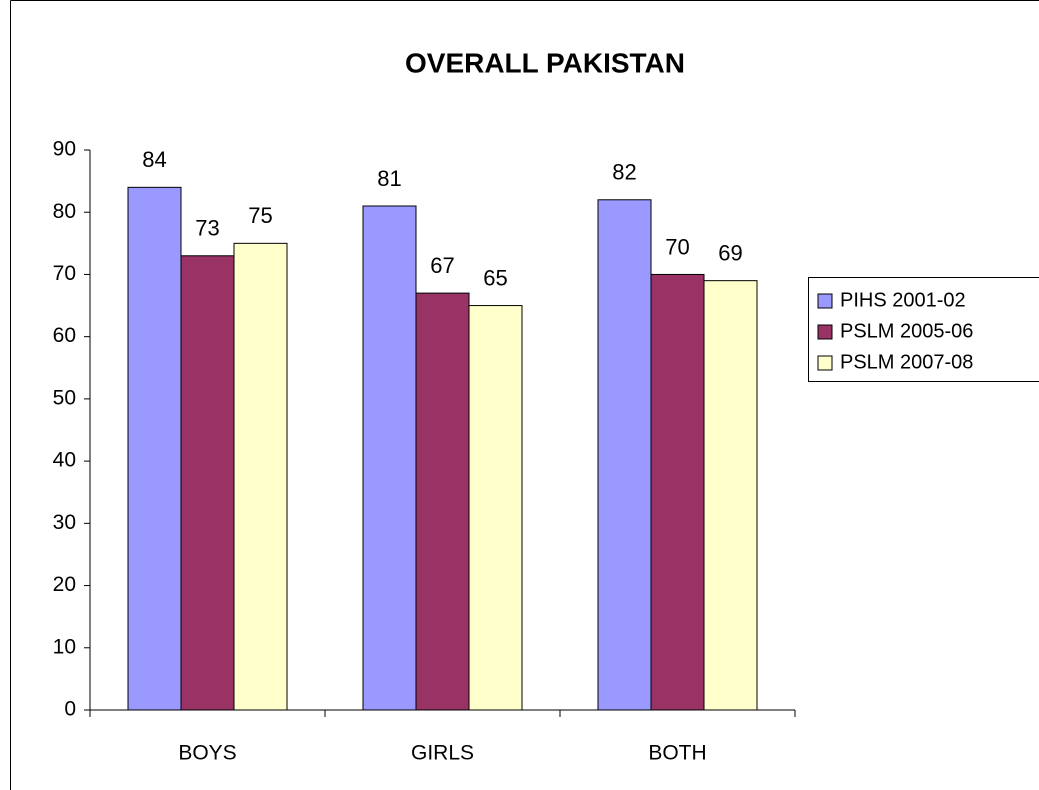 The height and width of the screenshot is (790, 1039). I want to click on legend-label: PSLM 2007-08, so click(906, 362).